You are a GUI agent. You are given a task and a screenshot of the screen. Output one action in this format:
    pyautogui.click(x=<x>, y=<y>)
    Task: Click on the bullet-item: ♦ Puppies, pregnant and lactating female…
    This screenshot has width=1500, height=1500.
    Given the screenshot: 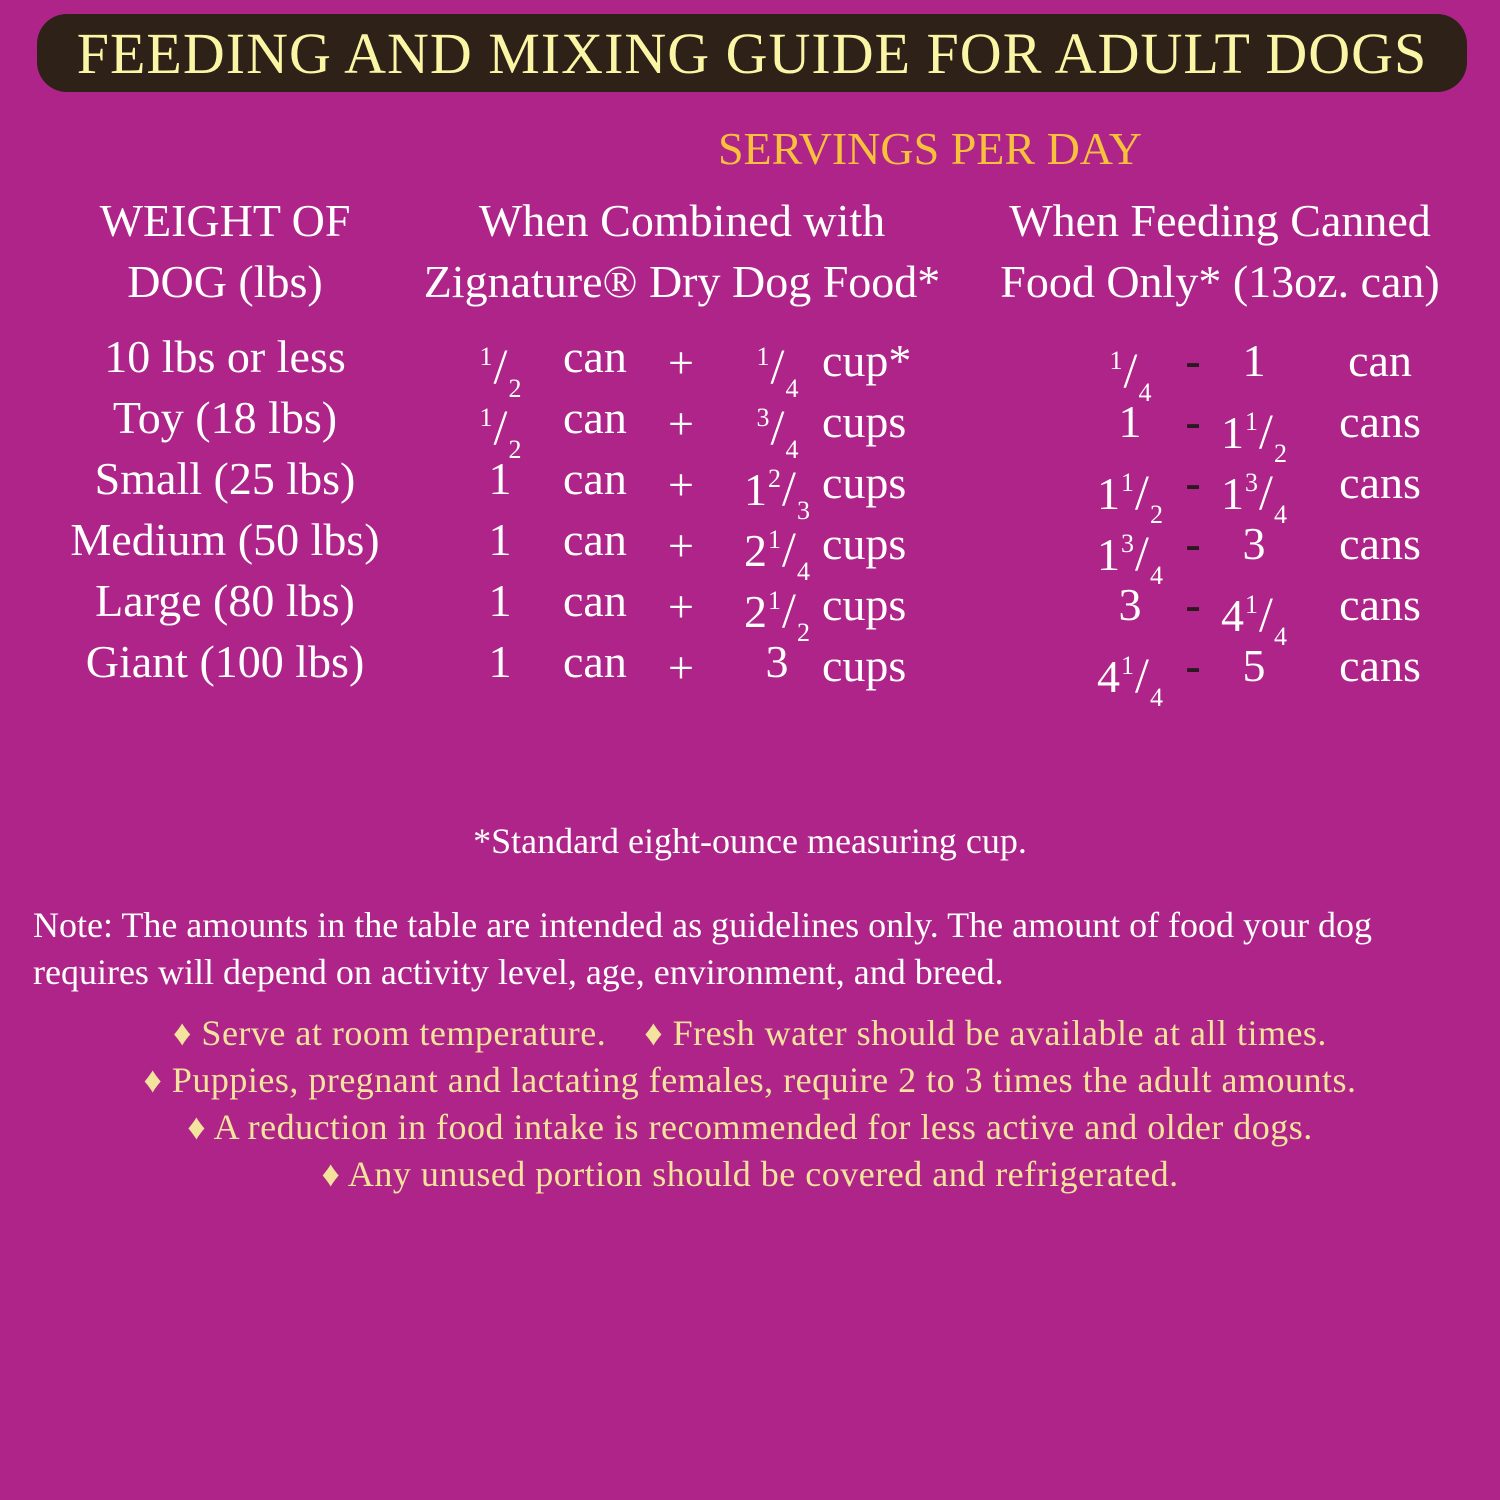 What is the action you would take?
    pyautogui.click(x=750, y=1080)
    